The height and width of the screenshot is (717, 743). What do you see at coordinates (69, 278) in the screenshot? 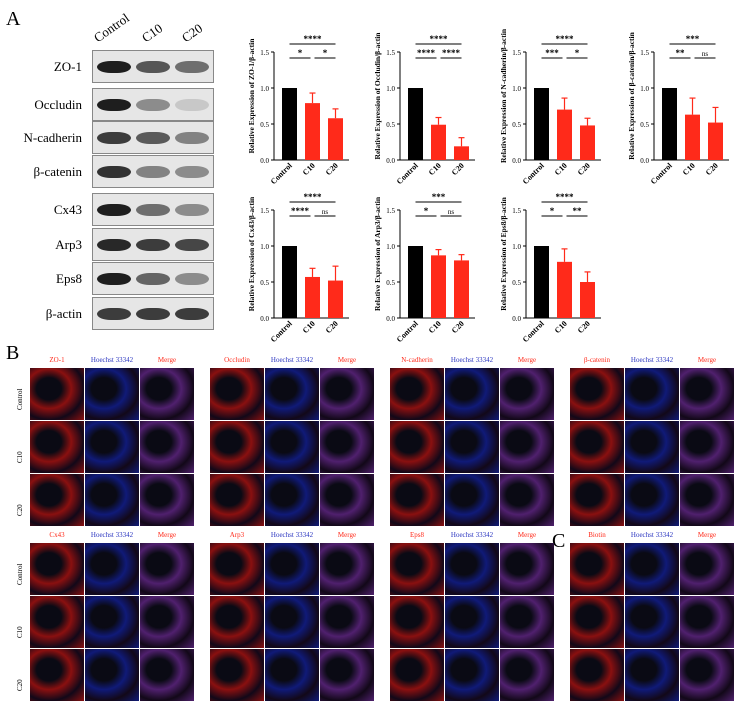
I see `blot-protein-label: Eps8` at bounding box center [69, 278].